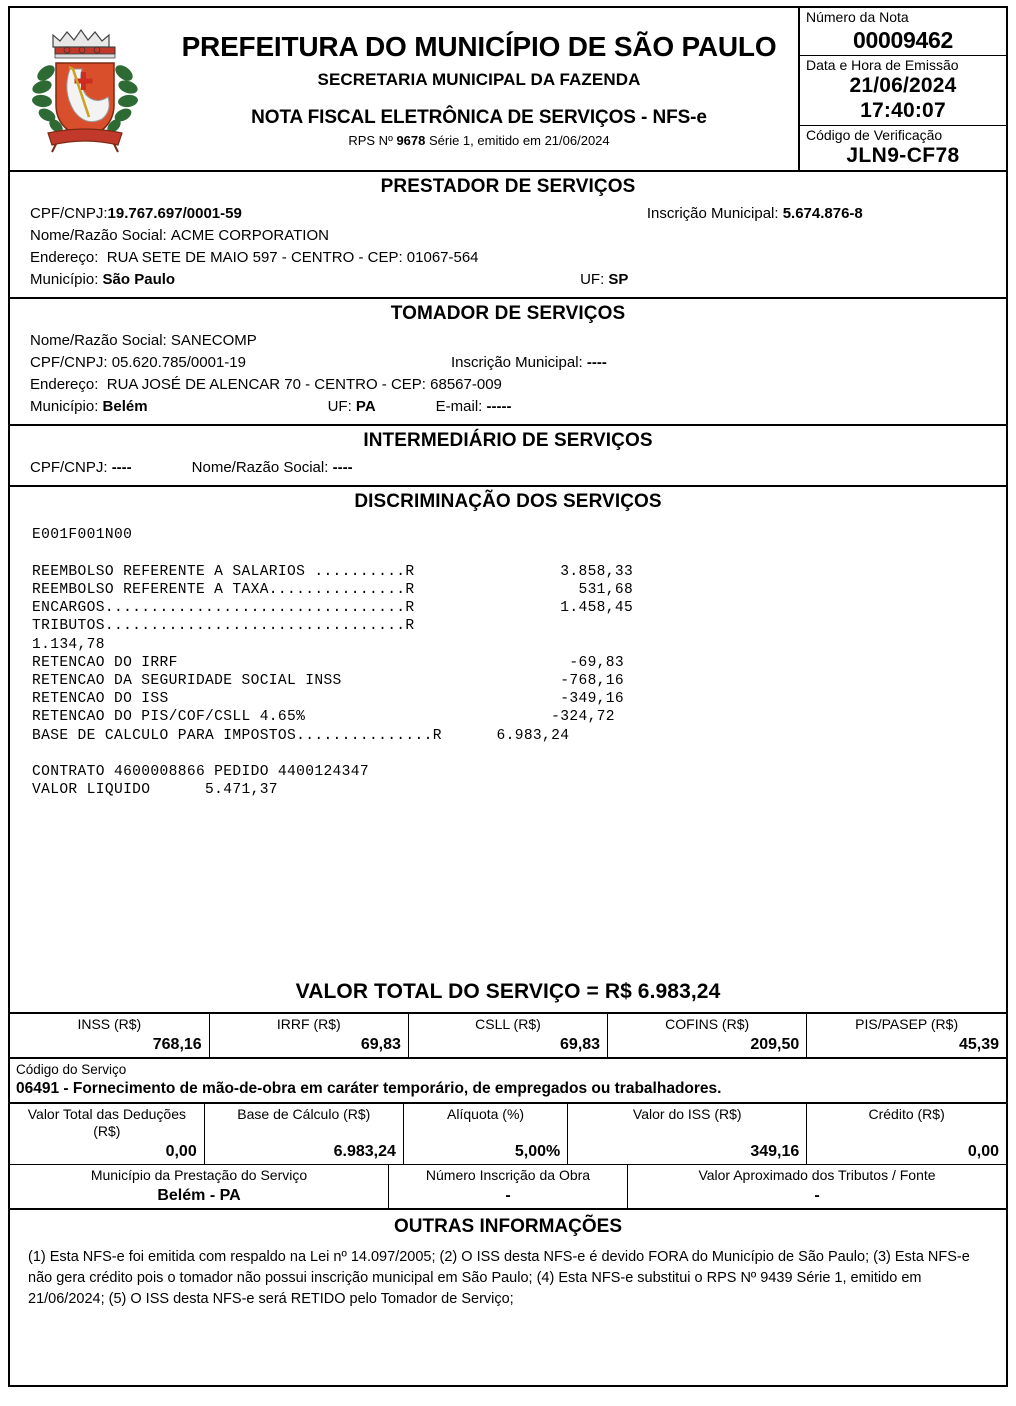 The image size is (1016, 1406). What do you see at coordinates (817, 1195) in the screenshot?
I see `muni-value-tributos: -` at bounding box center [817, 1195].